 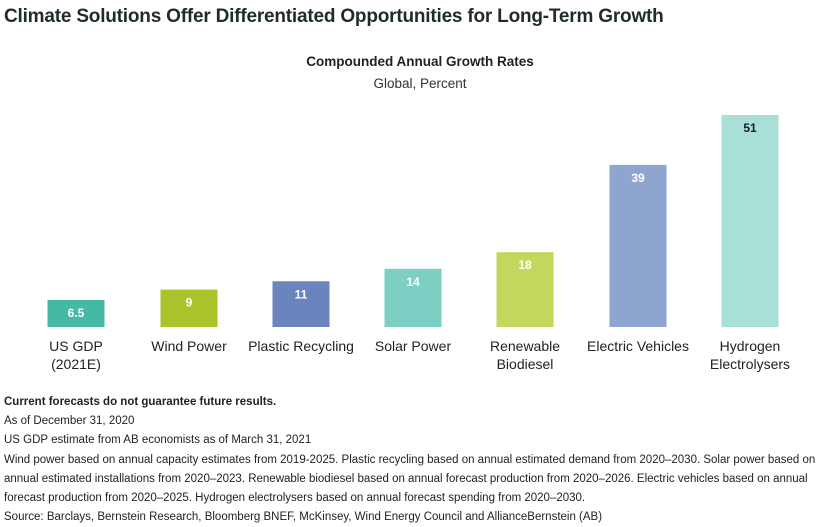 What do you see at coordinates (750, 128) in the screenshot?
I see `bar-value-label-6: 51` at bounding box center [750, 128].